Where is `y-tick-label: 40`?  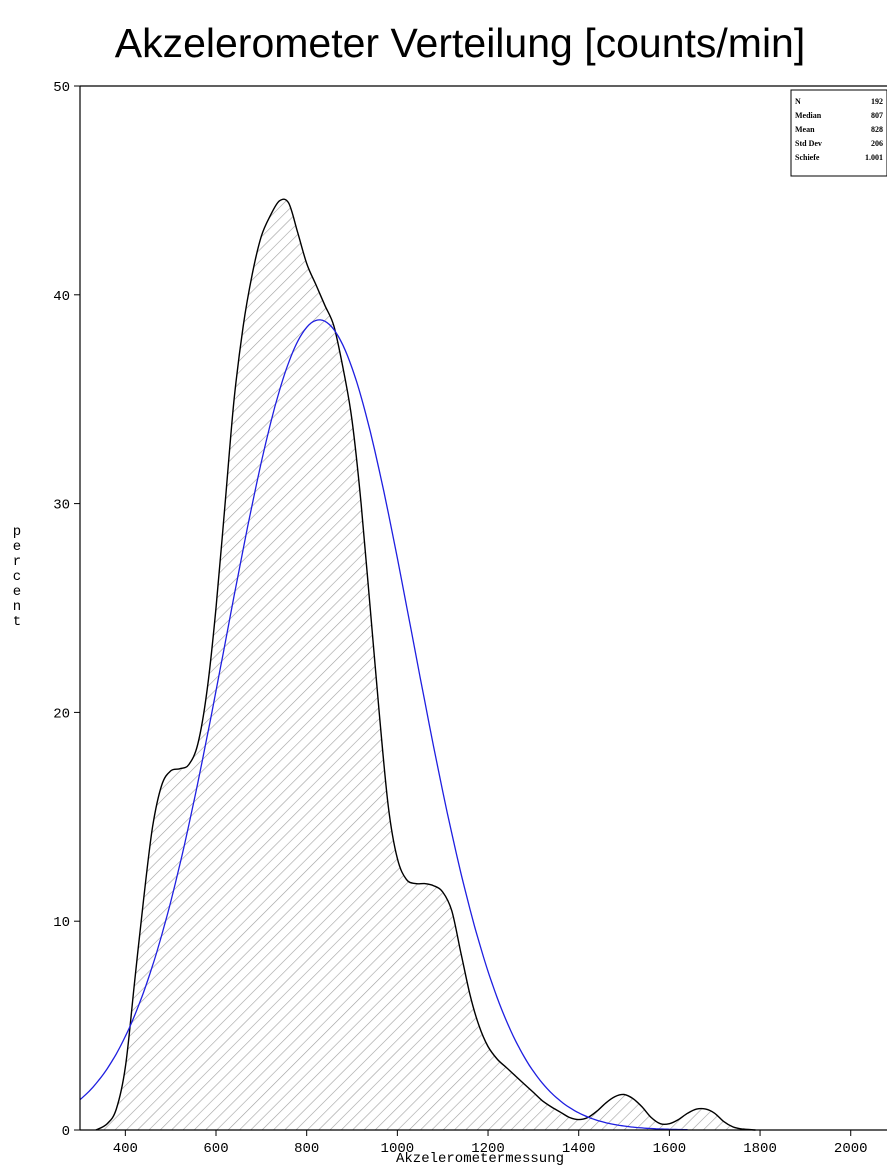
y-tick-label: 40 is located at coordinates (61, 297).